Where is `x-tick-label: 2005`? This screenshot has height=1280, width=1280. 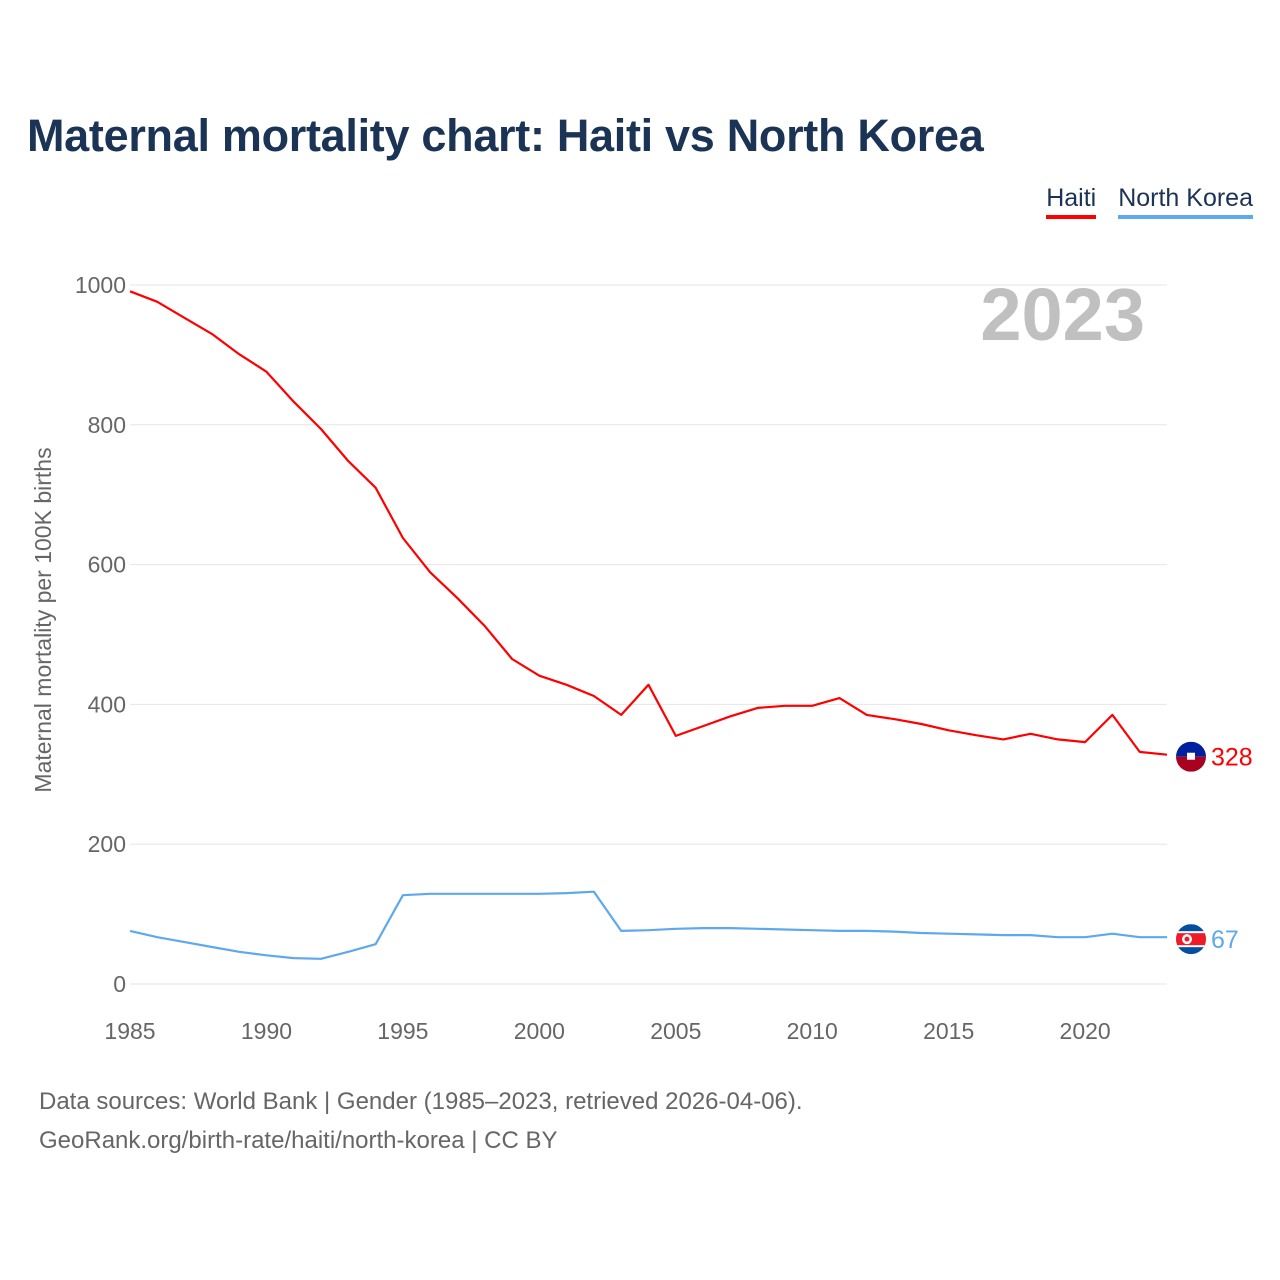
x-tick-label: 2005 is located at coordinates (675, 1031).